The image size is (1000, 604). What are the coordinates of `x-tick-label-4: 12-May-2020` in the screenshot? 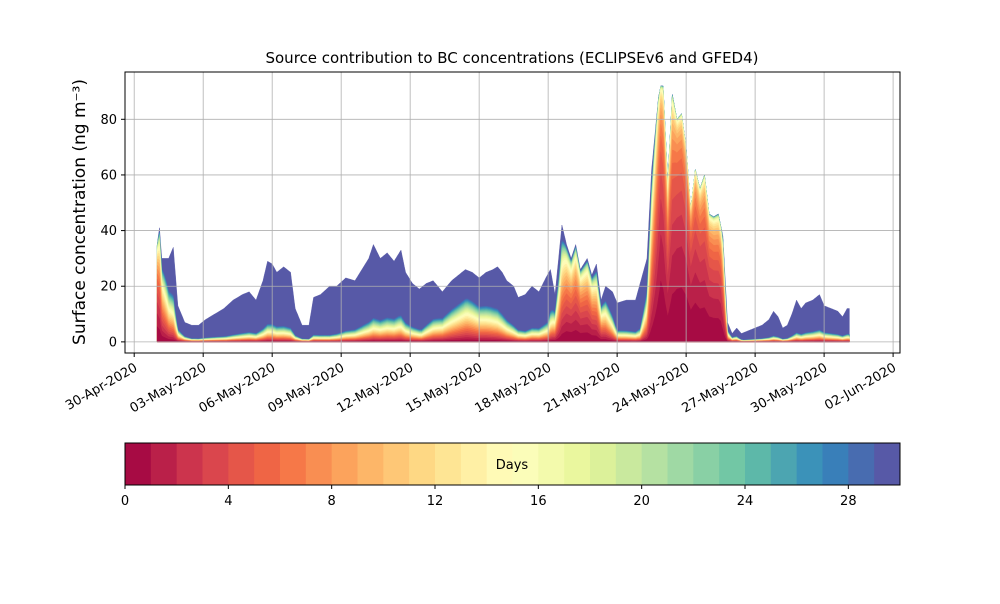 It's located at (375, 388).